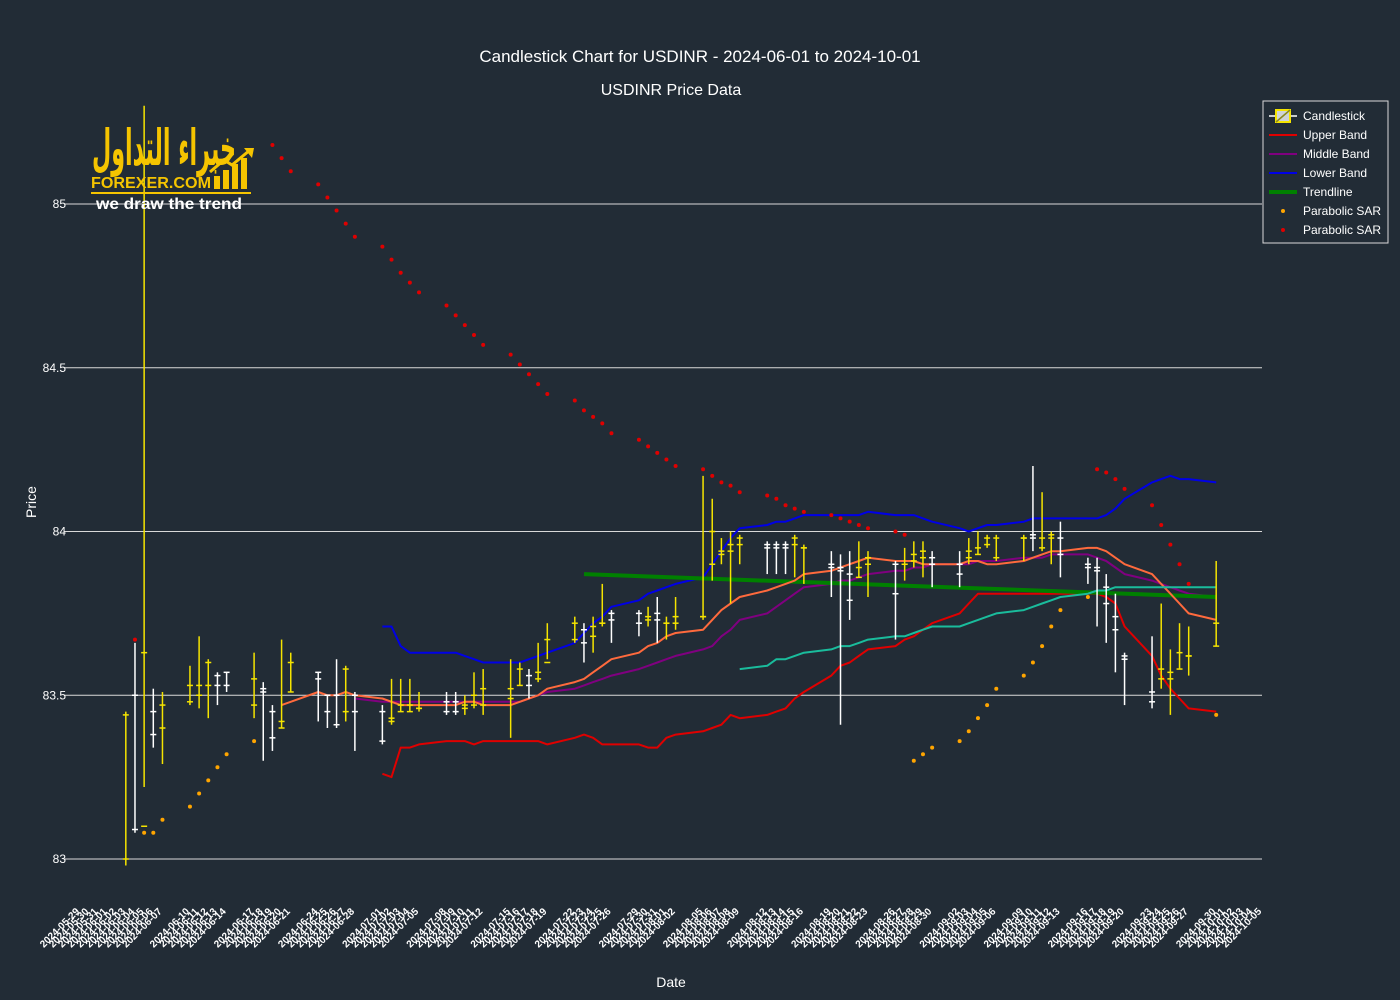 This screenshot has width=1400, height=1000. I want to click on legend-entry: Lower Band, so click(1318, 173).